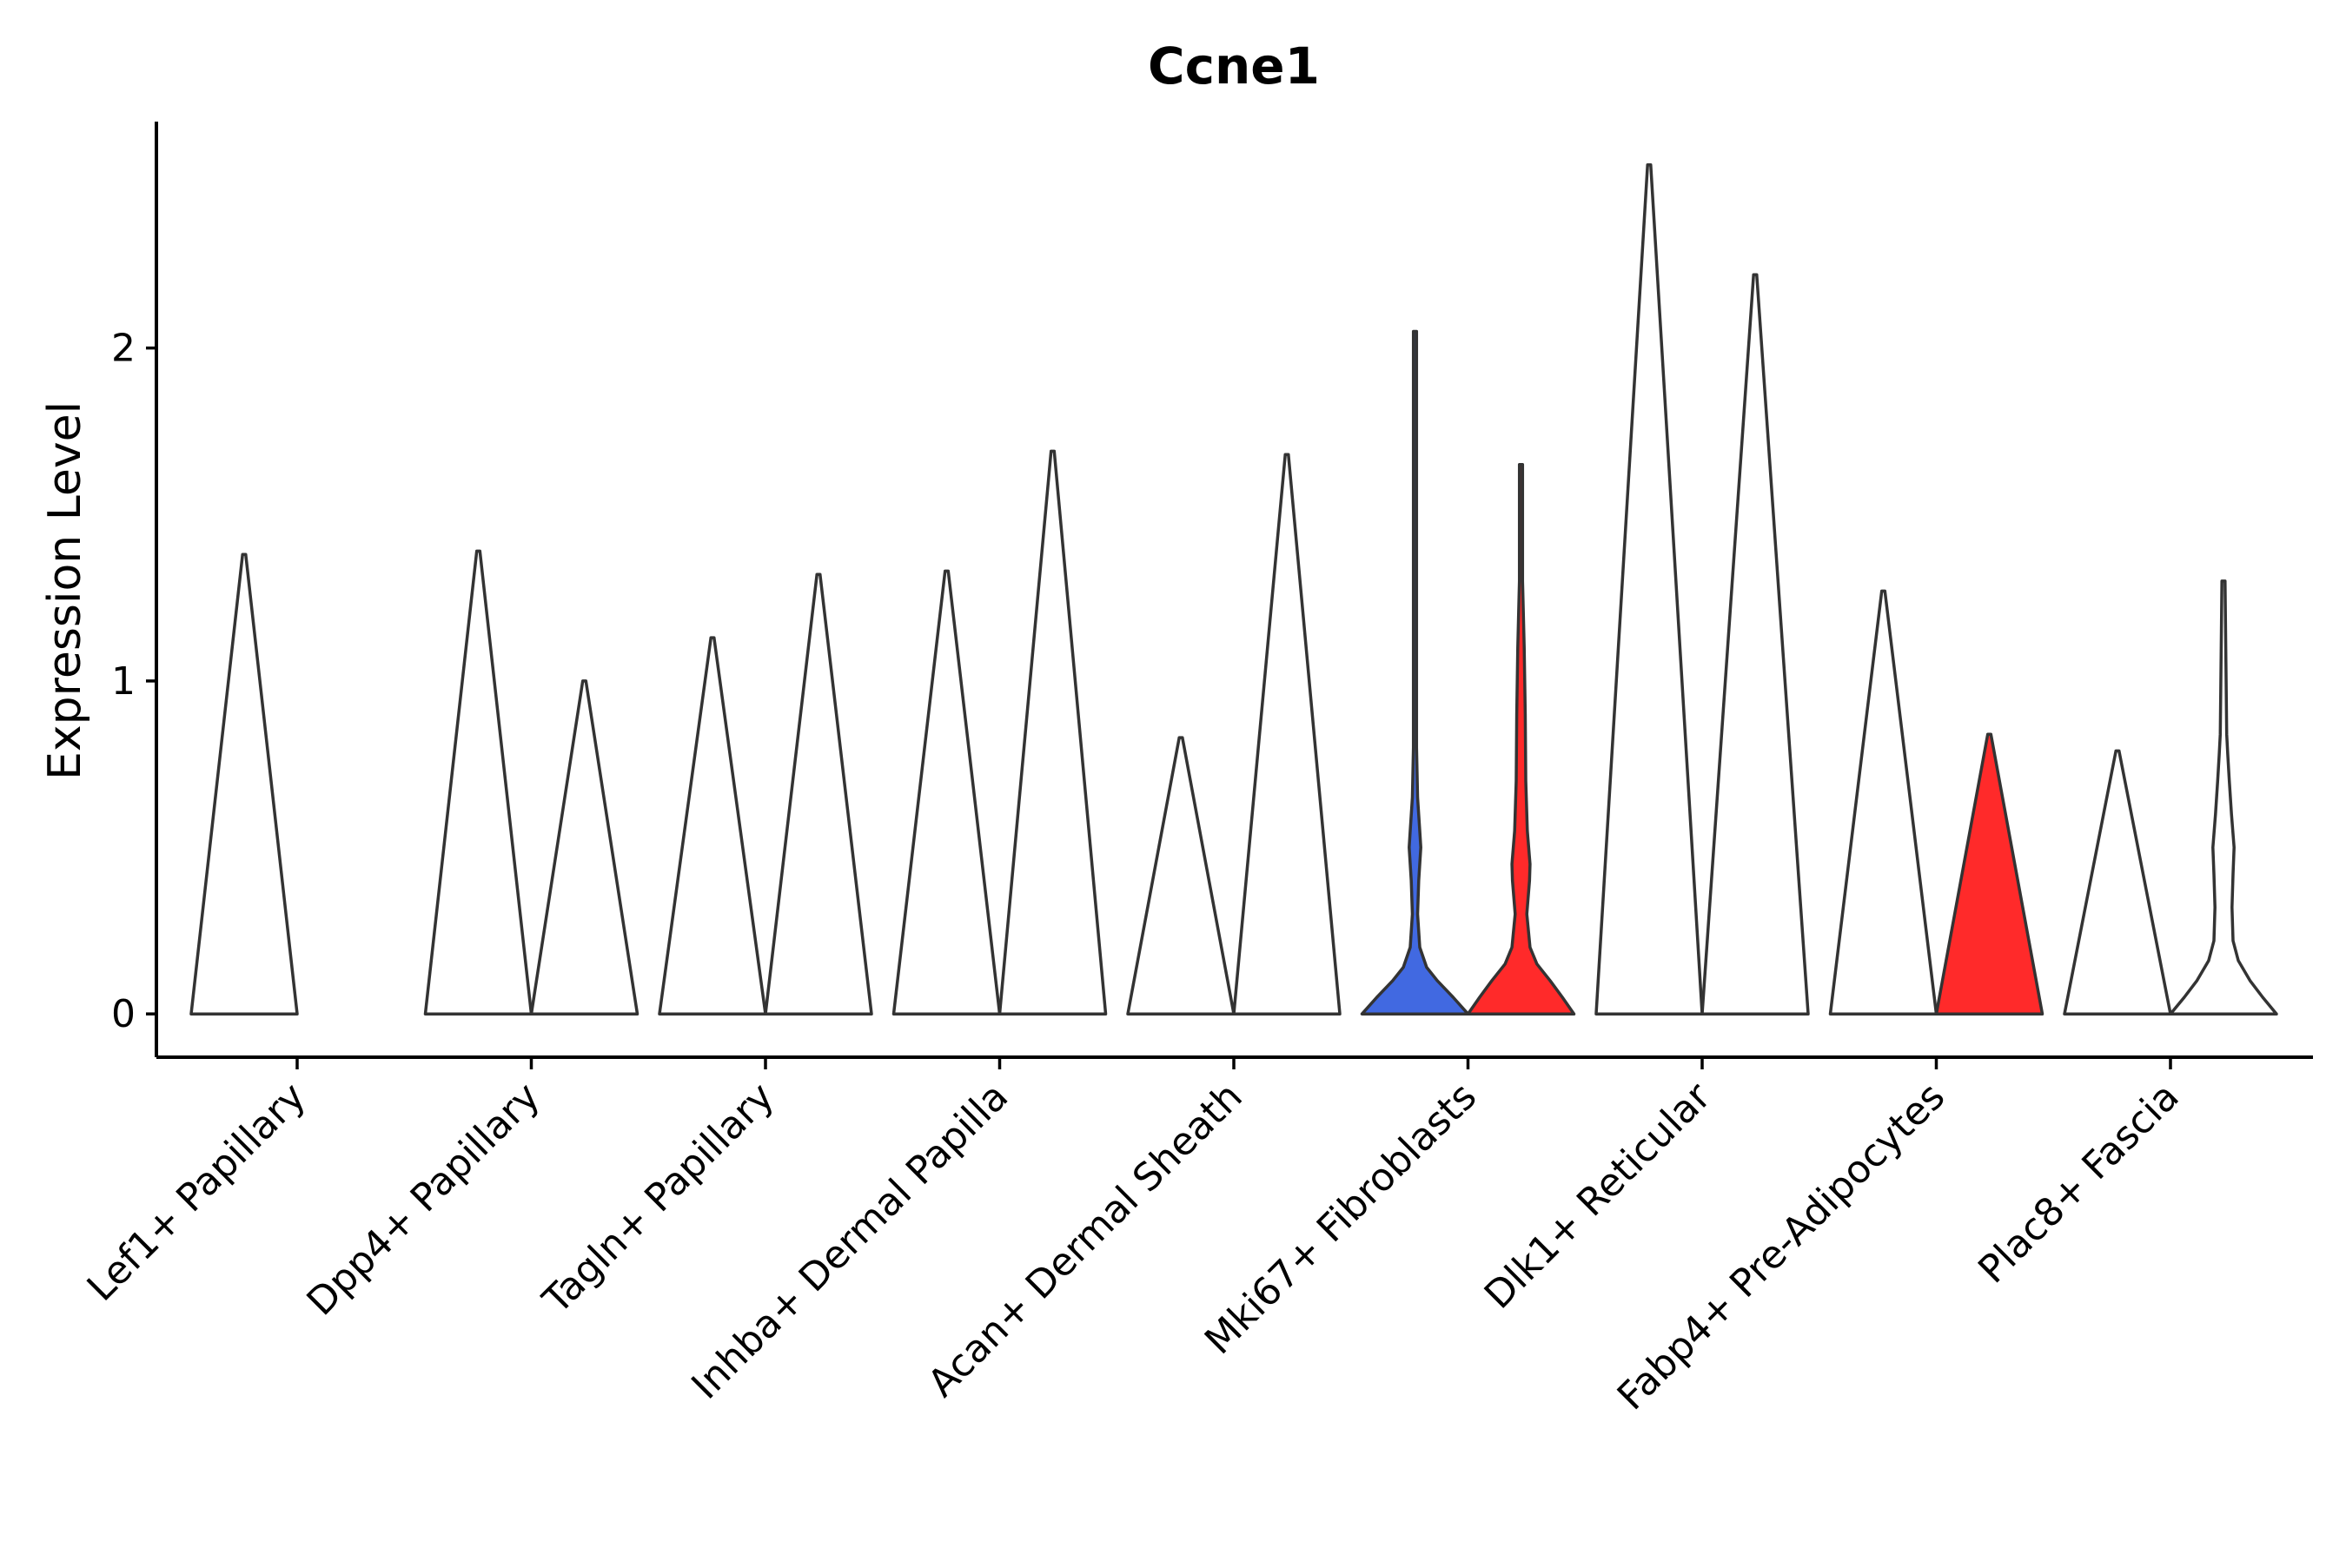 The width and height of the screenshot is (2346, 1568). Describe the element at coordinates (124, 1014) in the screenshot. I see `y-tick-label: 0` at that location.